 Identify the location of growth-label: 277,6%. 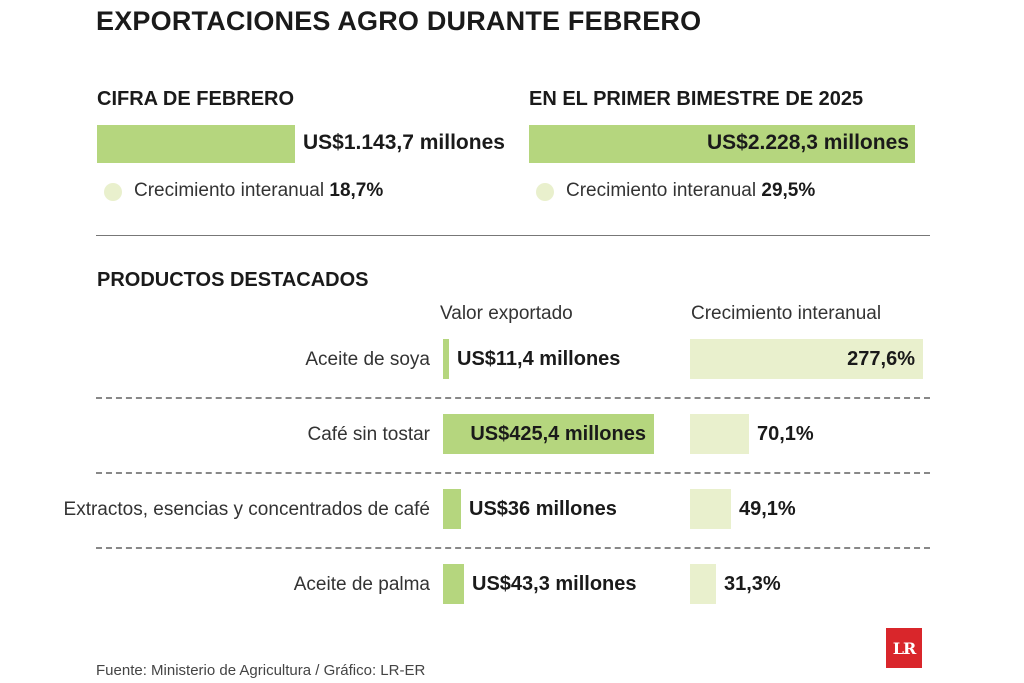
(881, 359).